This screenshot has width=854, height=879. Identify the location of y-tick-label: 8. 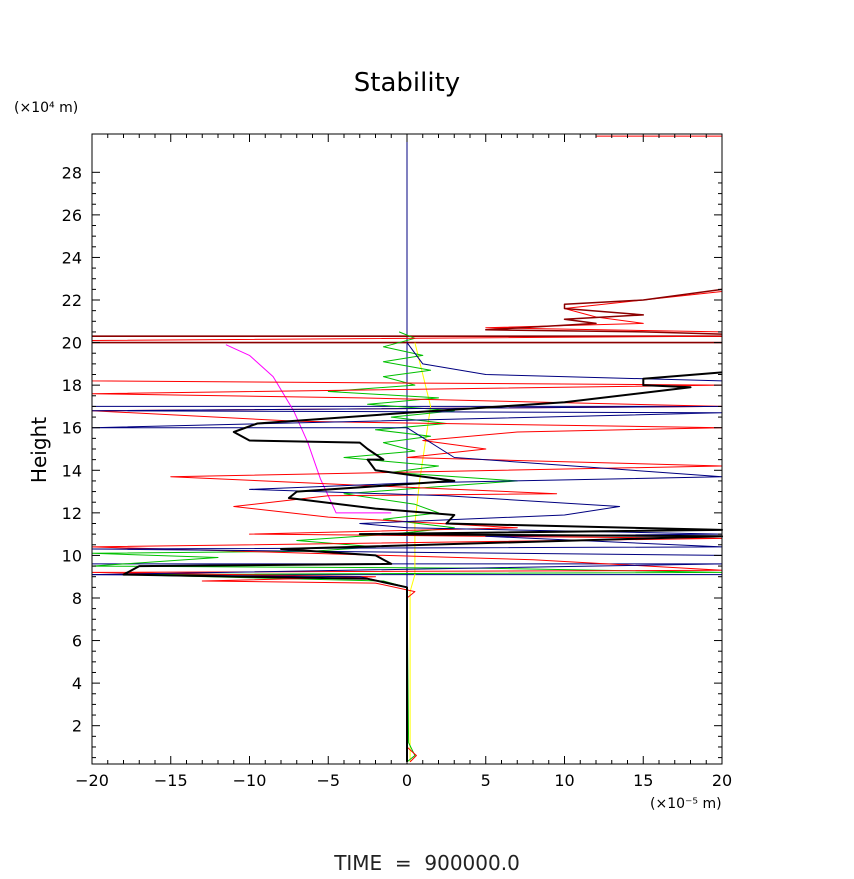
(77, 598).